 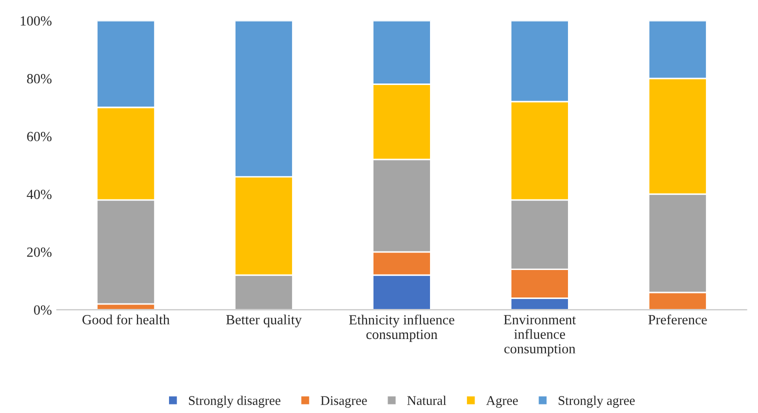 What do you see at coordinates (426, 401) in the screenshot?
I see `legend-label: Natural` at bounding box center [426, 401].